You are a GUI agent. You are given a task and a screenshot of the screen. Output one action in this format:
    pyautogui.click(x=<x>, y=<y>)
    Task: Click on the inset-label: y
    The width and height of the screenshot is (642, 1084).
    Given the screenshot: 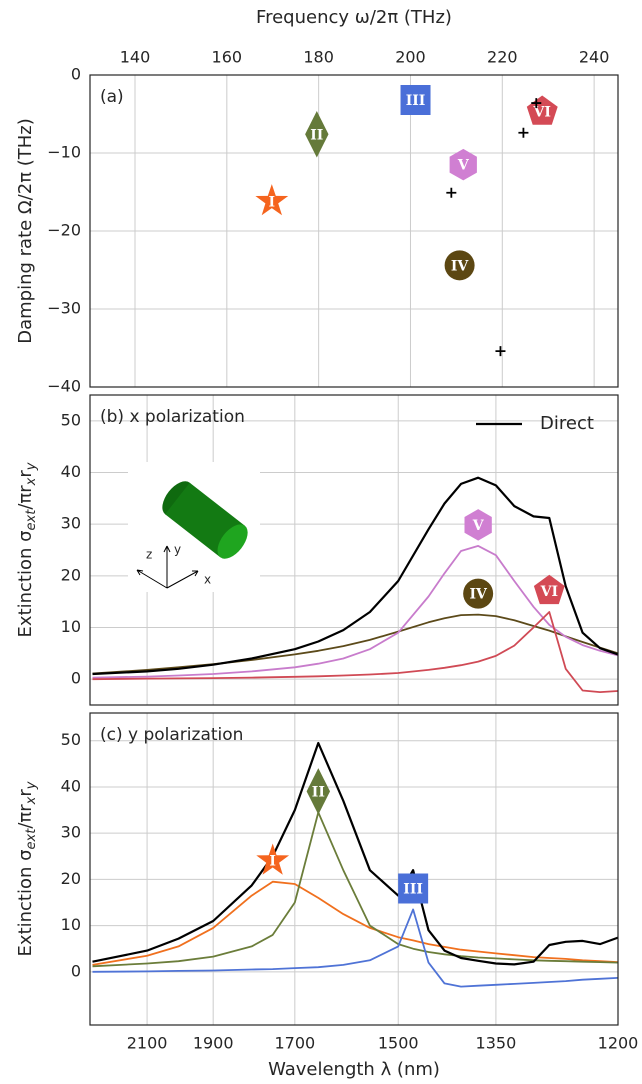 What is the action you would take?
    pyautogui.click(x=177, y=550)
    